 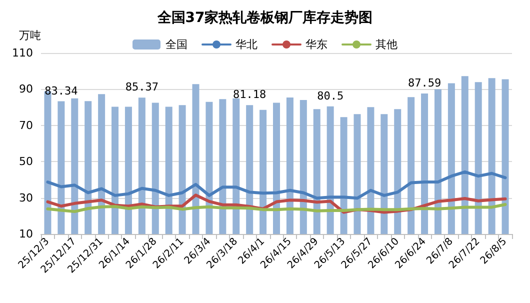 I want to click on y-tick-label: 10, so click(x=26, y=234).